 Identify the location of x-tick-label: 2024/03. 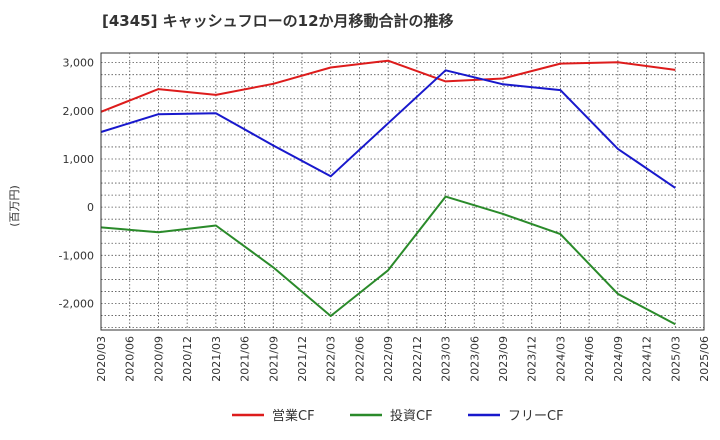
(560, 359).